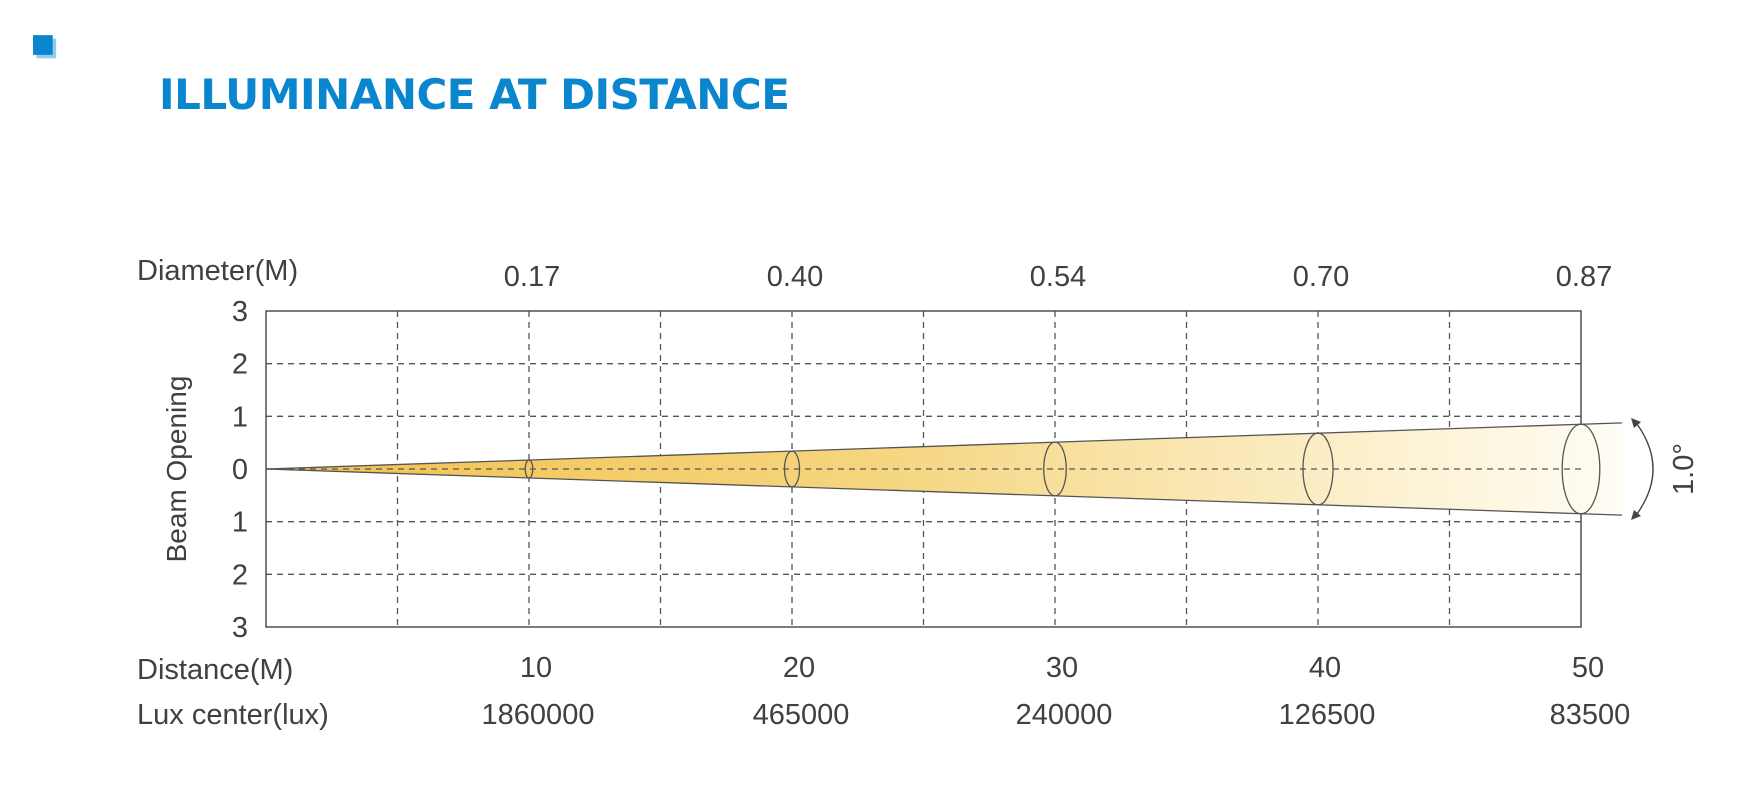  Describe the element at coordinates (1588, 668) in the screenshot. I see `distance-tick-label: 50` at that location.